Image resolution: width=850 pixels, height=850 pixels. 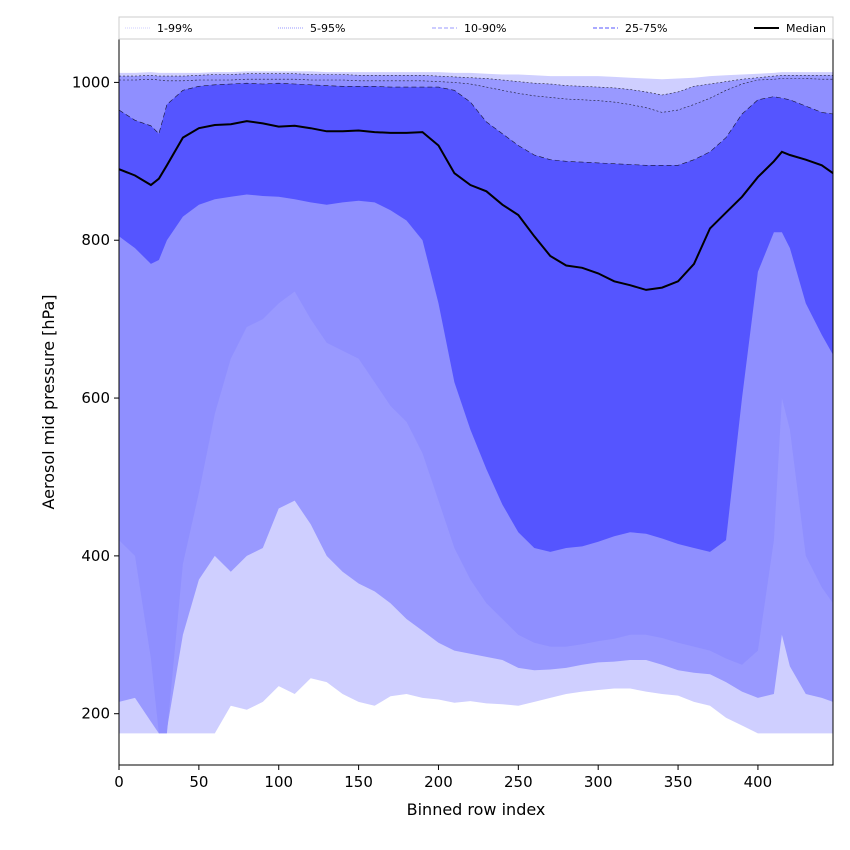 I want to click on legend-box, so click(x=476, y=28).